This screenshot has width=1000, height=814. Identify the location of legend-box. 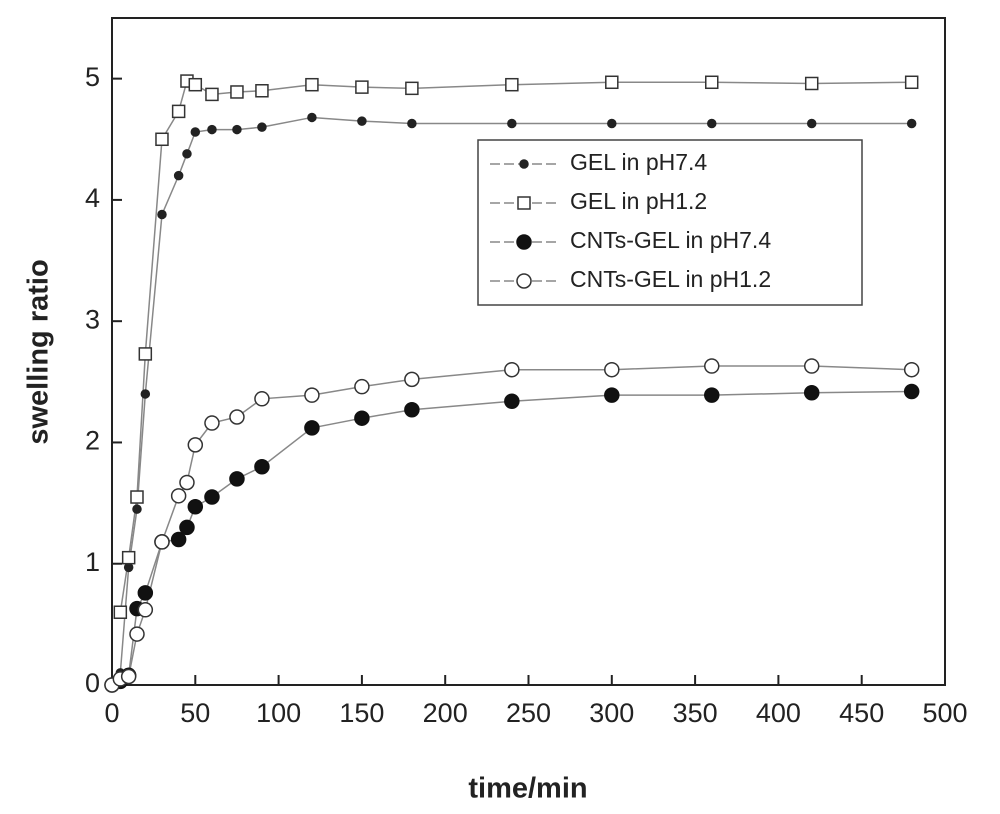
(670, 222).